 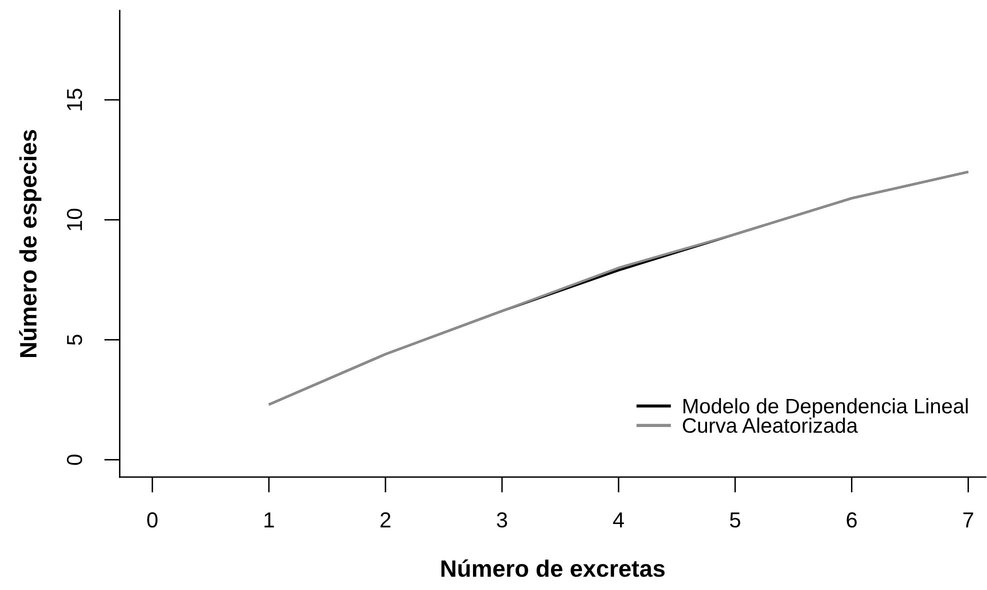 What do you see at coordinates (74, 99) in the screenshot?
I see `y-tick-label: 15` at bounding box center [74, 99].